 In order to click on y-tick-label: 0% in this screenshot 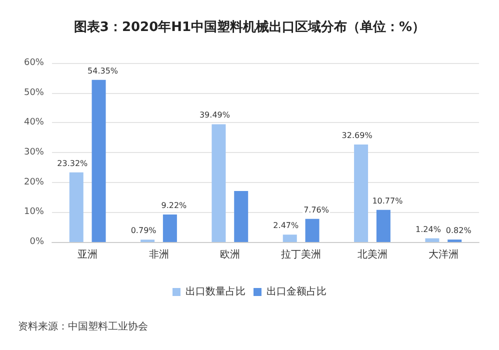, I will do `click(37, 242)`.